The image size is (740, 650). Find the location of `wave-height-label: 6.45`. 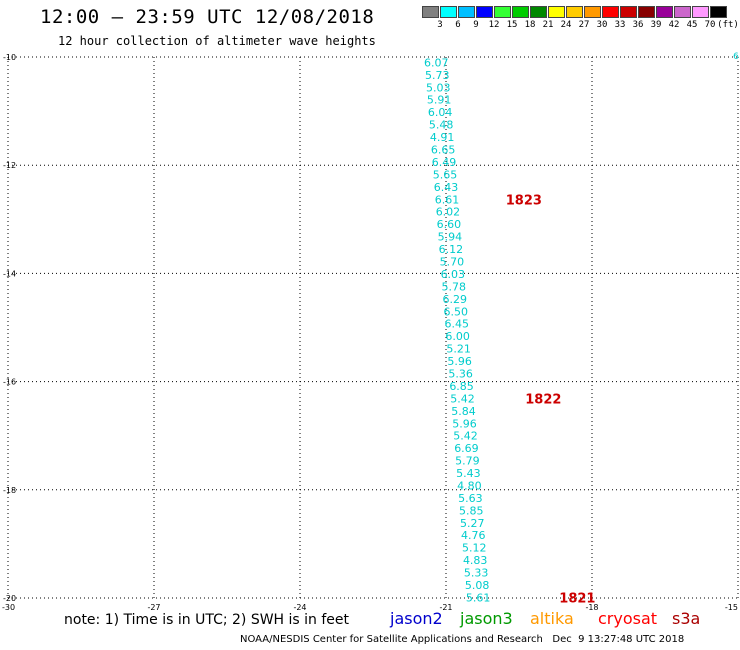

wave-height-label: 6.45 is located at coordinates (456, 324).